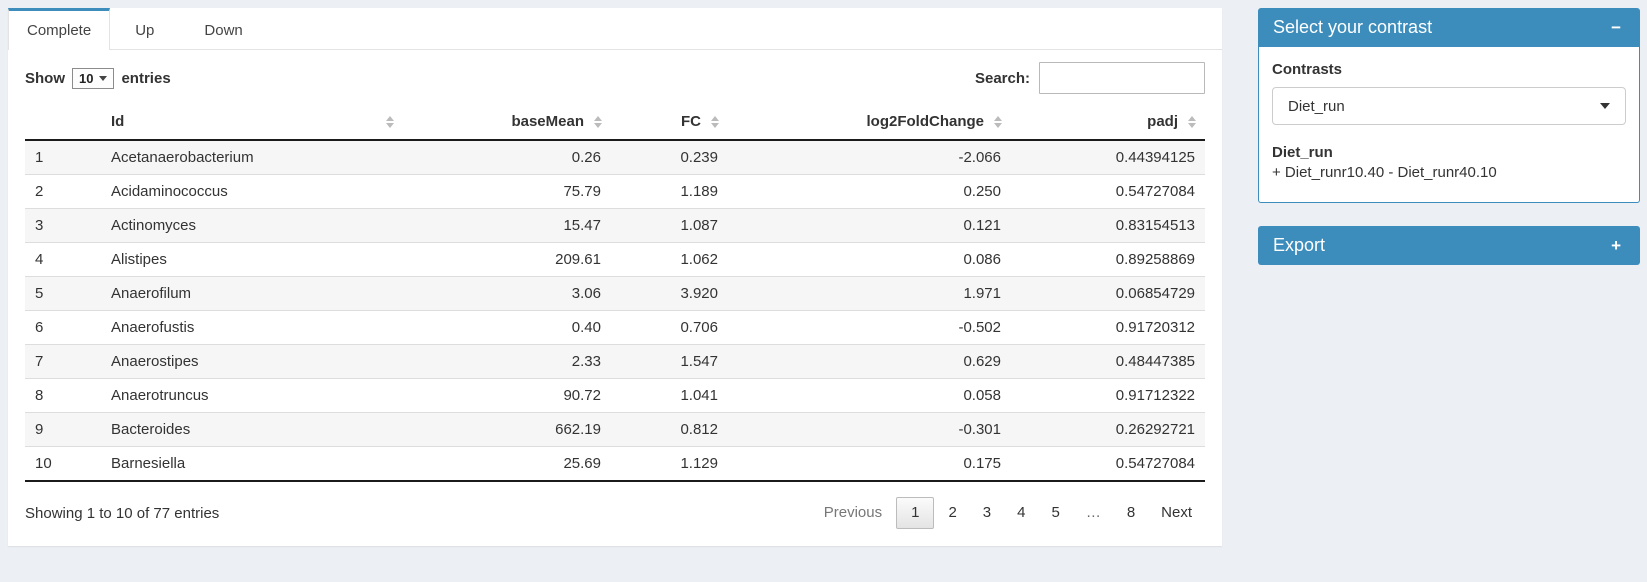  What do you see at coordinates (1176, 512) in the screenshot?
I see `pagination-next: Next` at bounding box center [1176, 512].